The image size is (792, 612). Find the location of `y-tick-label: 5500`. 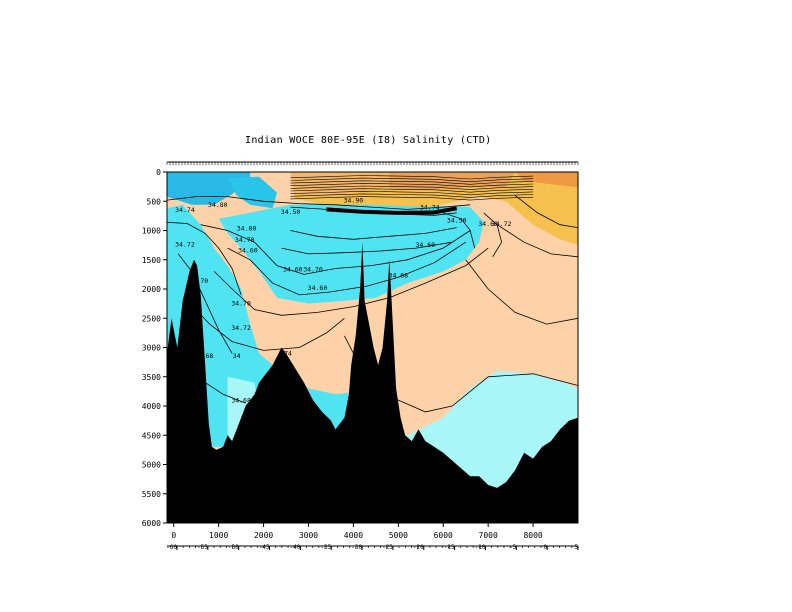

y-tick-label: 5500 is located at coordinates (151, 494).